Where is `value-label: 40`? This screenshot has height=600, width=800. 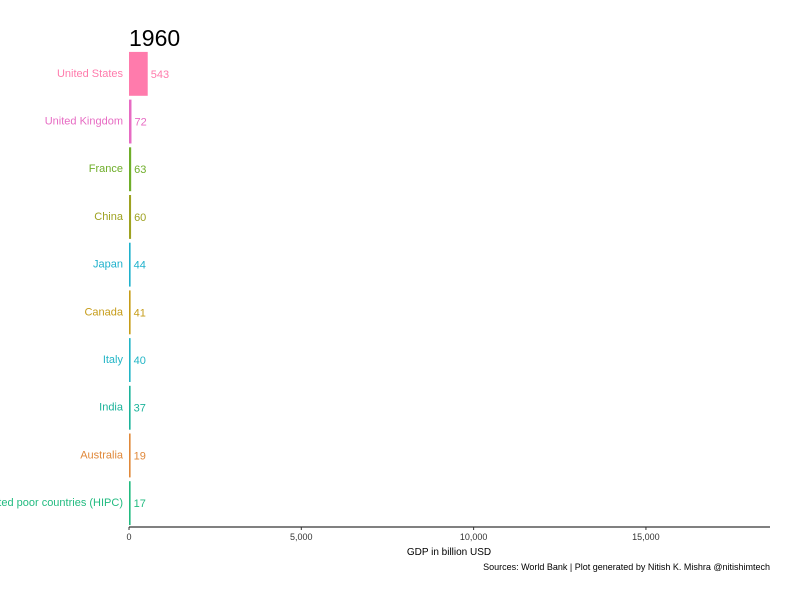
value-label: 40 is located at coordinates (140, 361).